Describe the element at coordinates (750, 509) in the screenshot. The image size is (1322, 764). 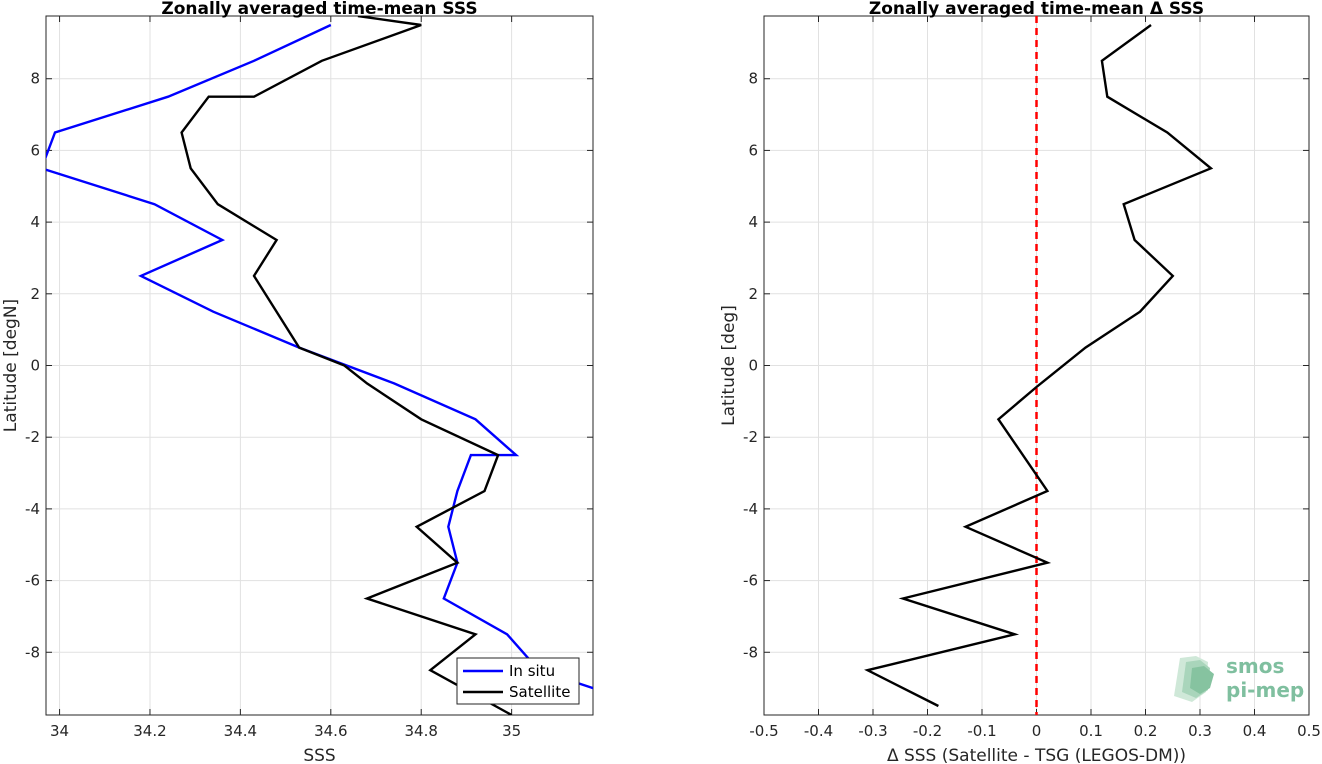
I see `right-ytick-label: -4` at that location.